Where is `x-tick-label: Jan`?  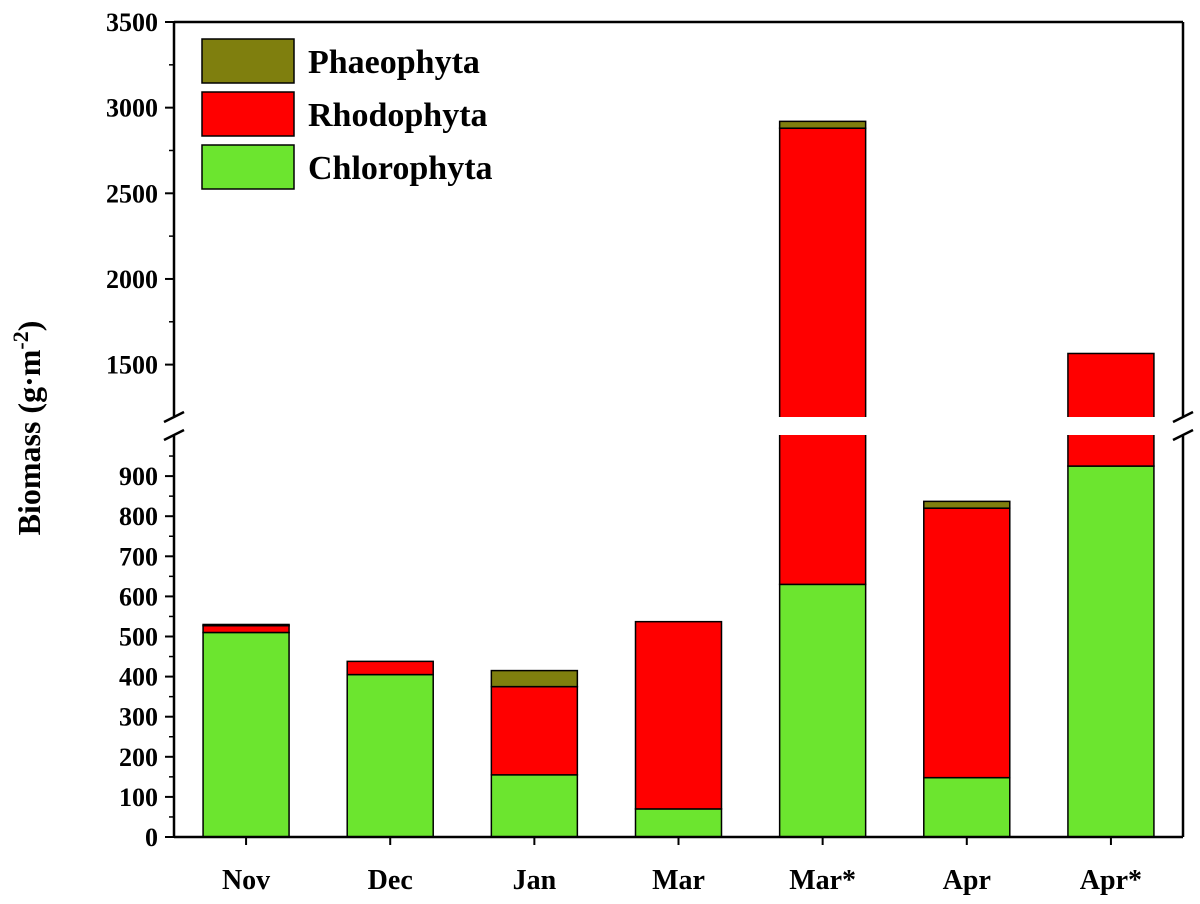
x-tick-label: Jan is located at coordinates (535, 880).